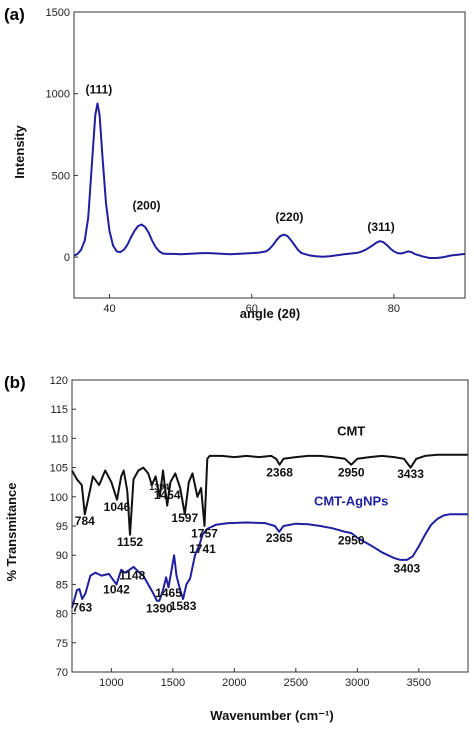  What do you see at coordinates (279, 472) in the screenshot?
I see `peak-label: 2368` at bounding box center [279, 472].